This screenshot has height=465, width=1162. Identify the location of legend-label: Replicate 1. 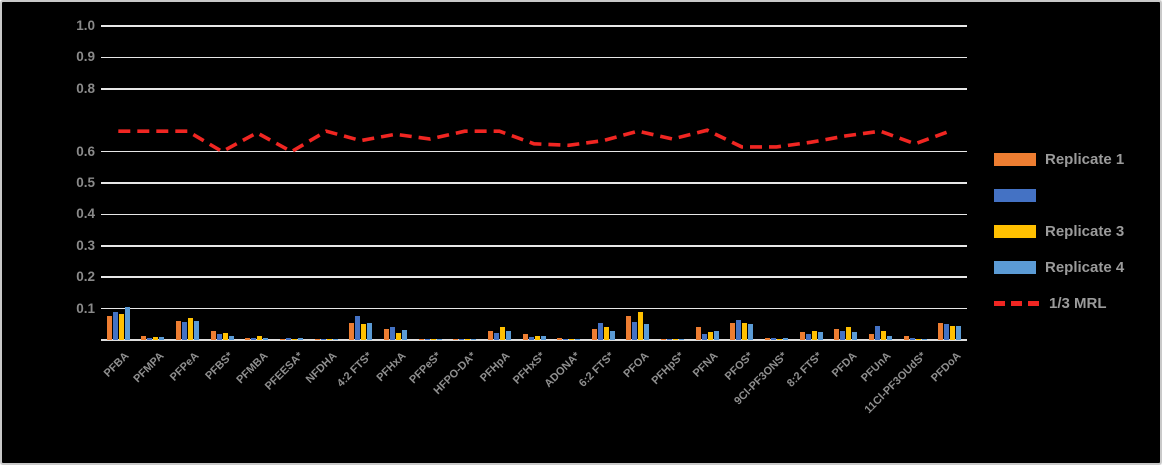
(1085, 159).